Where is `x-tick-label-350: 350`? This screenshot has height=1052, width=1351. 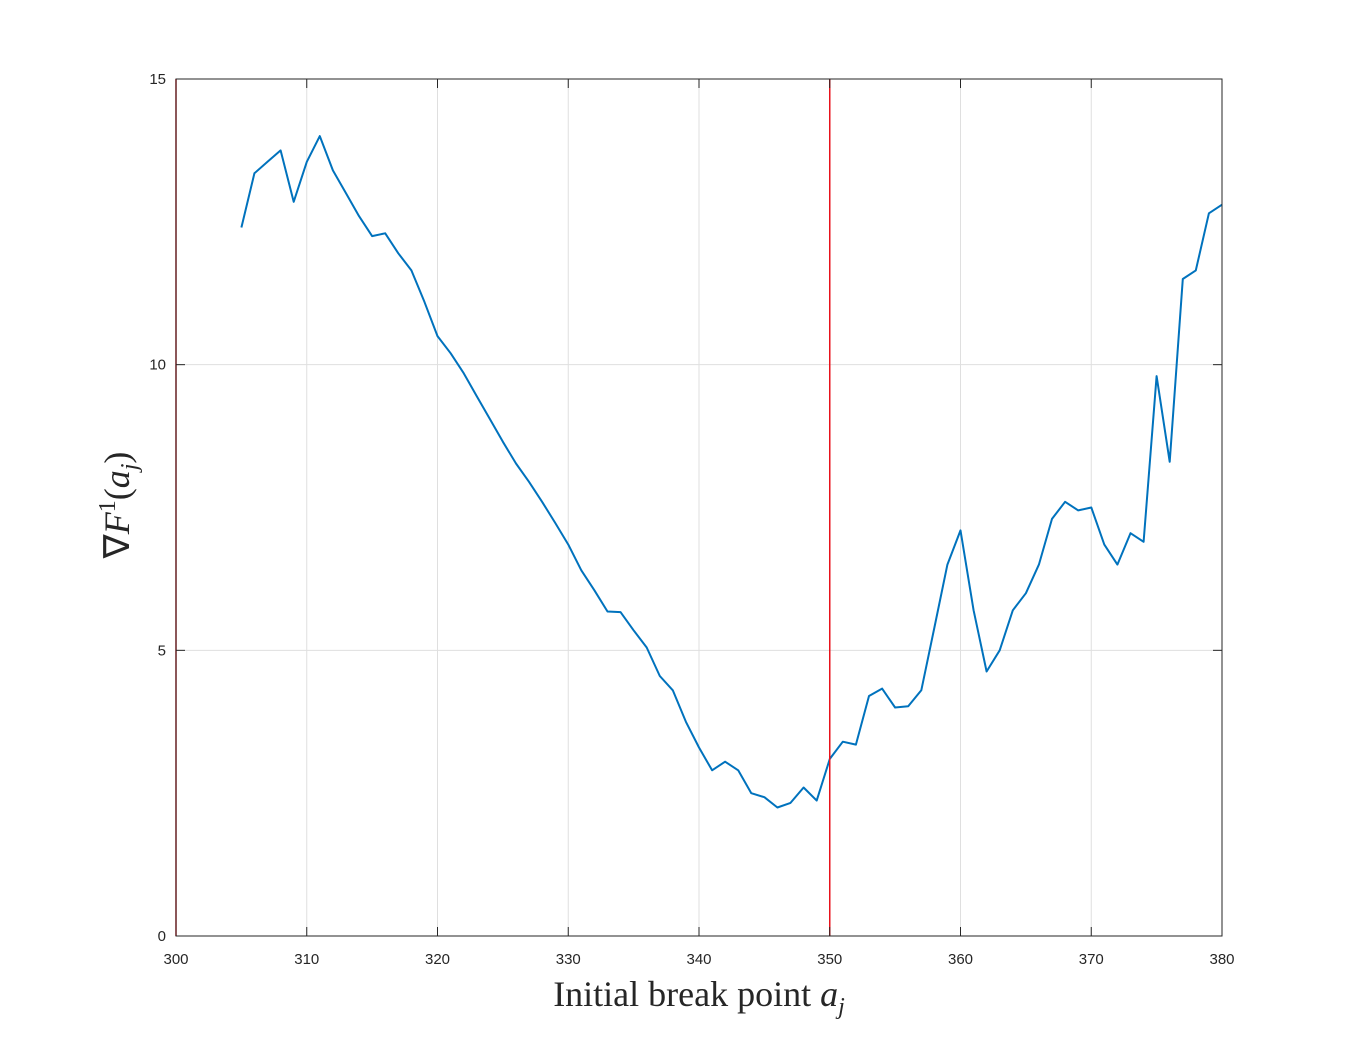 x-tick-label-350: 350 is located at coordinates (829, 959).